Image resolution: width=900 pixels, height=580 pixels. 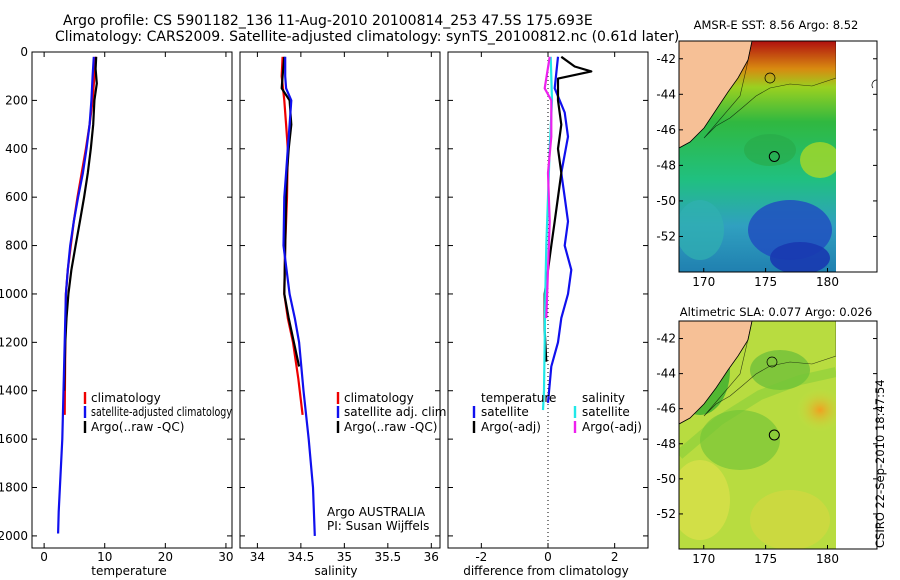 I want to click on series-line-satellite-adj-clim-, so click(x=299, y=296).